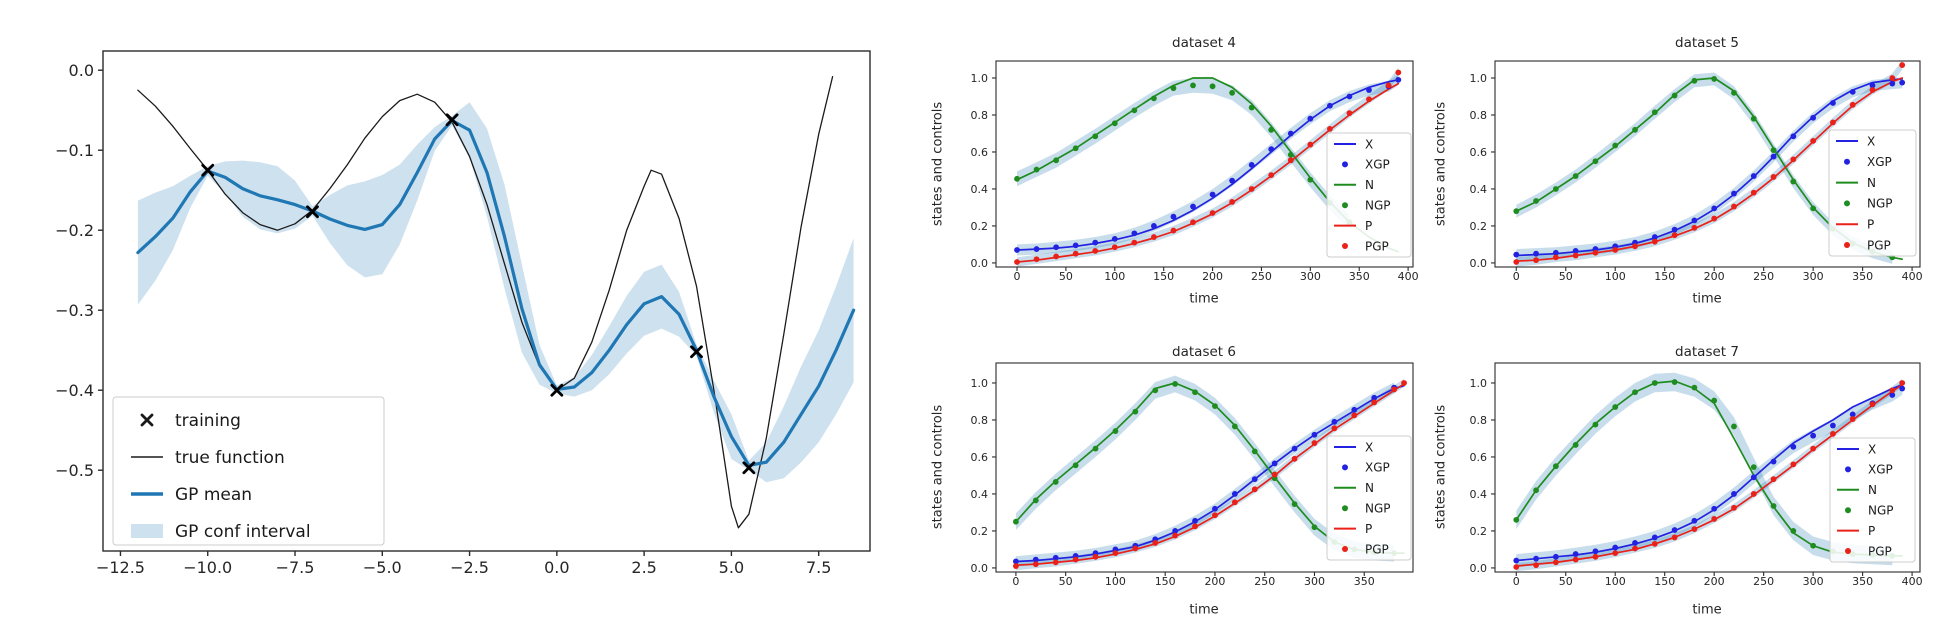 The image size is (1934, 634). What do you see at coordinates (1615, 581) in the screenshot?
I see `x-tick-label: 100` at bounding box center [1615, 581].